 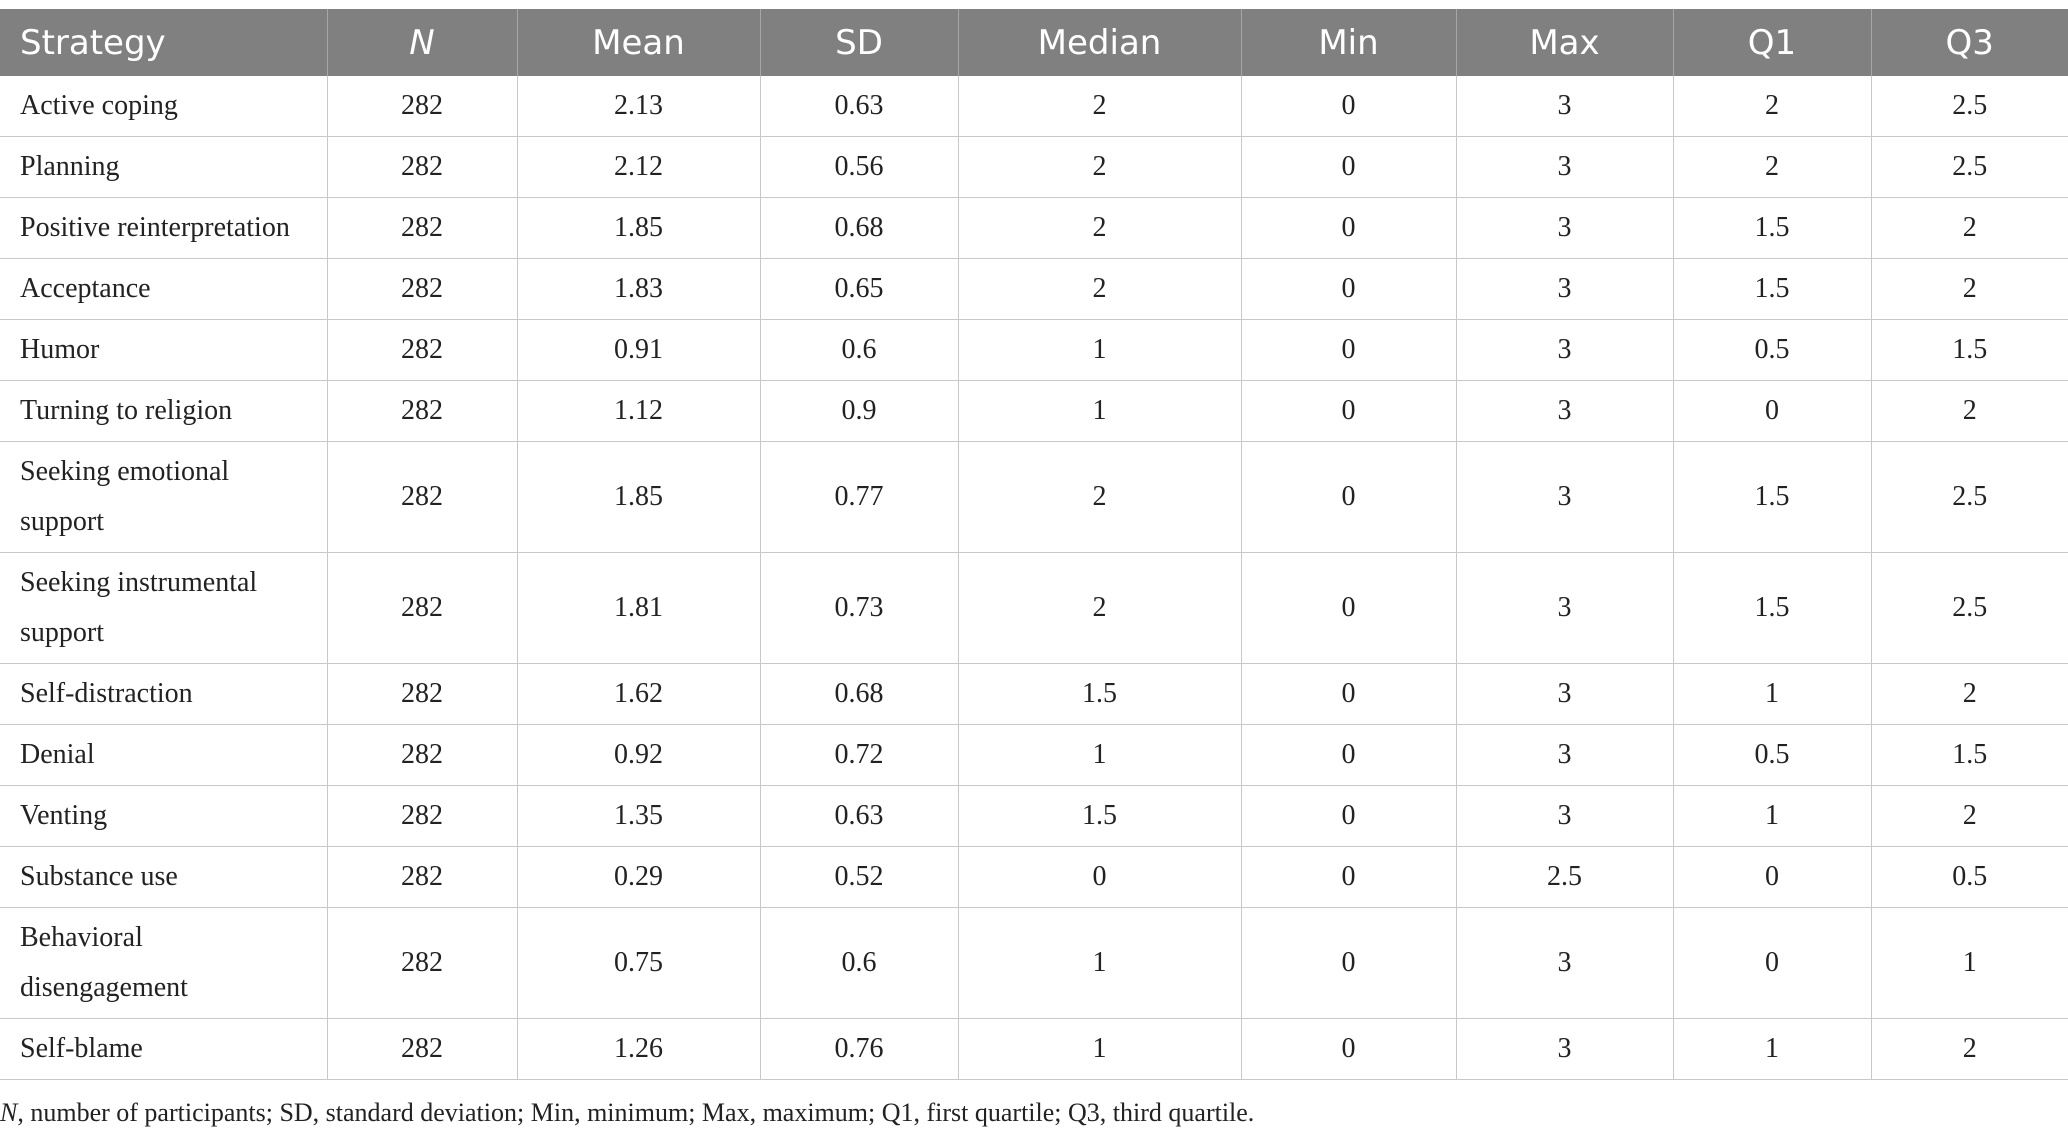 I want to click on cell-strategy: Substance use, so click(x=164, y=877).